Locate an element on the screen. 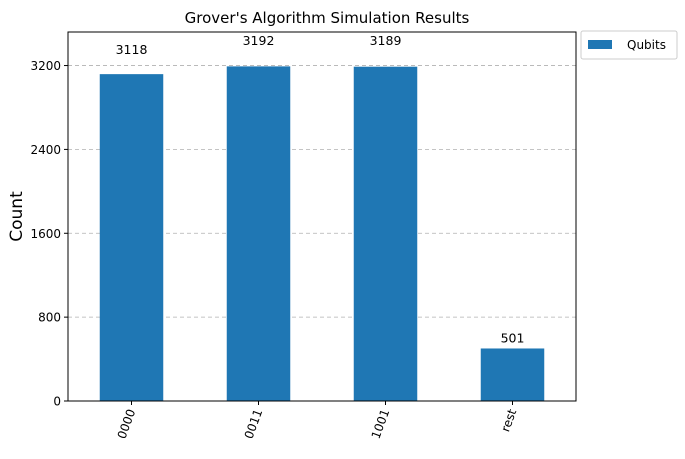  x-tick-label: rest is located at coordinates (508, 420).